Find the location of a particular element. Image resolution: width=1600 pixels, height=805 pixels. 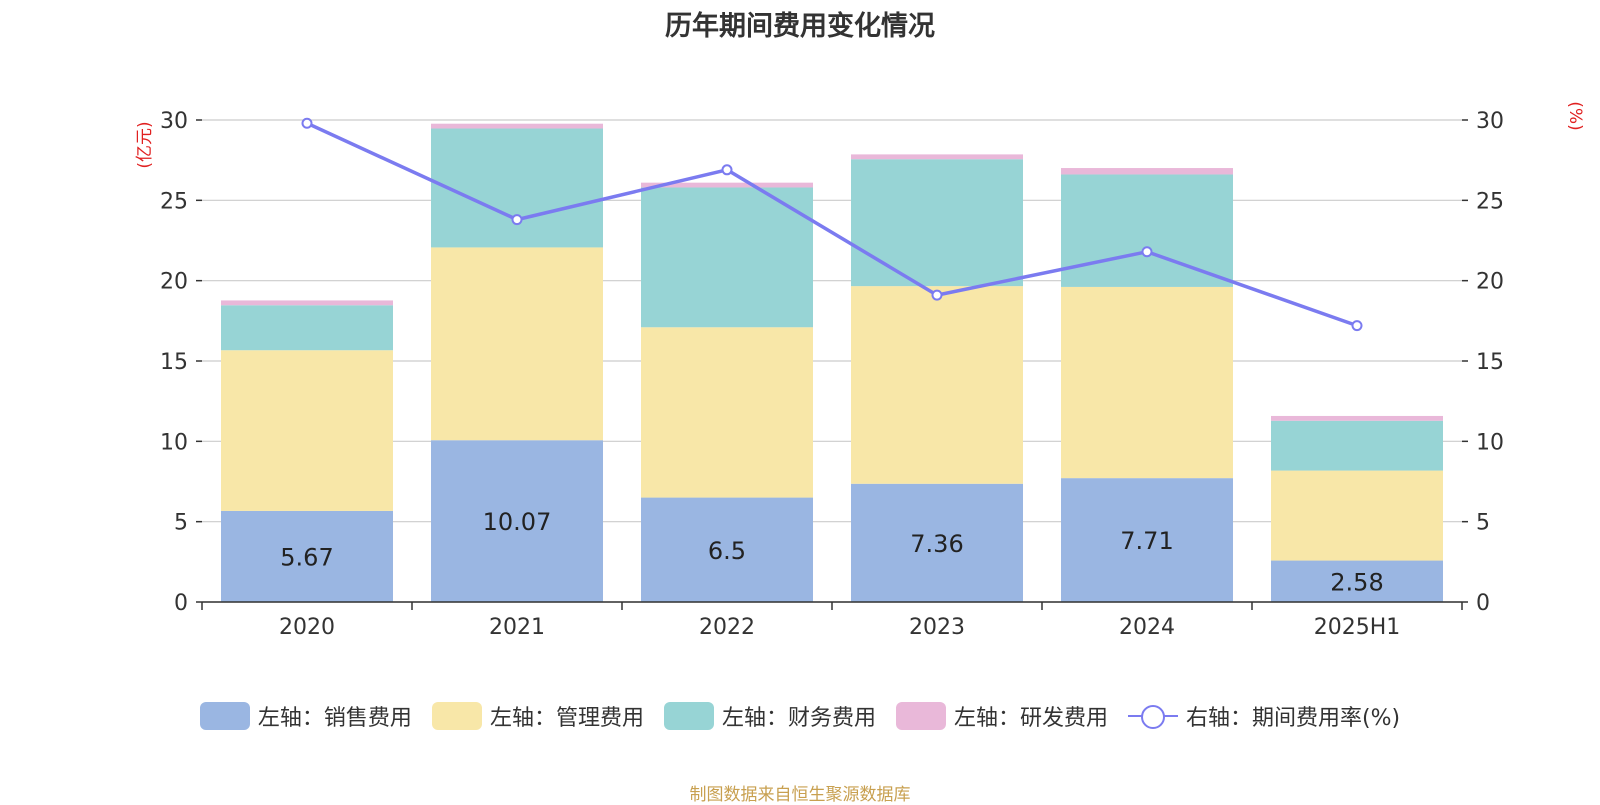

y-right-tick-label: 10 is located at coordinates (1490, 442).